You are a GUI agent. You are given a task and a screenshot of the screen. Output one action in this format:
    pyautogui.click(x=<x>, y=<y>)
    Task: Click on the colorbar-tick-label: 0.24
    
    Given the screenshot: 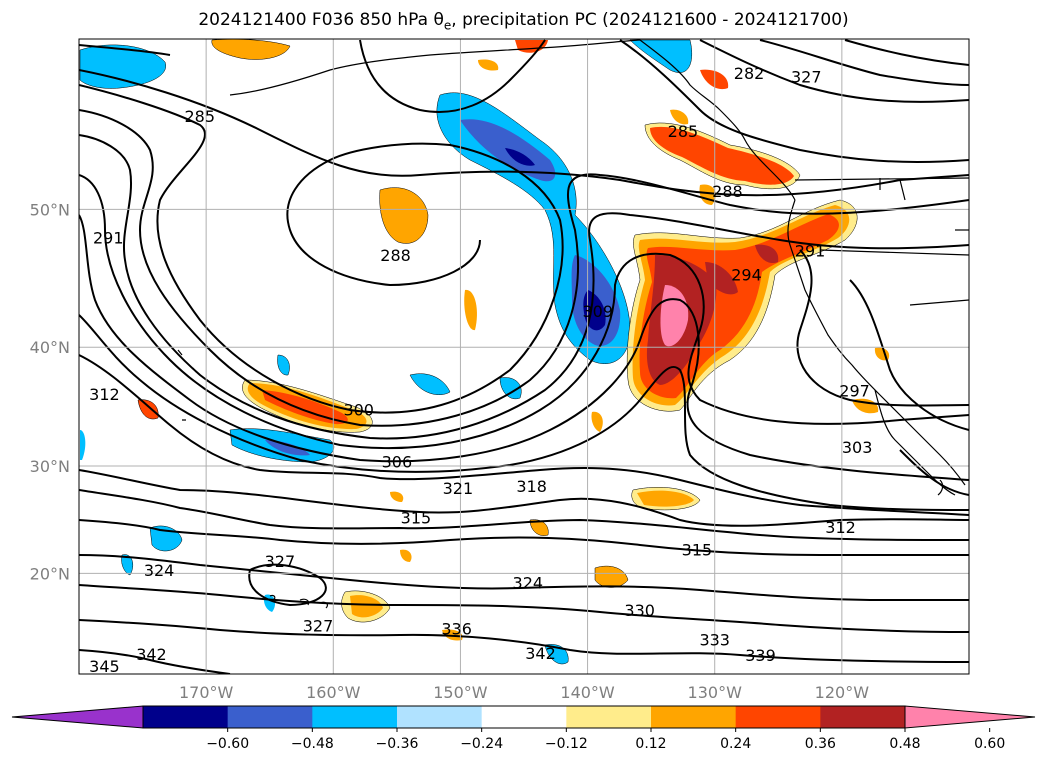 What is the action you would take?
    pyautogui.click(x=735, y=744)
    